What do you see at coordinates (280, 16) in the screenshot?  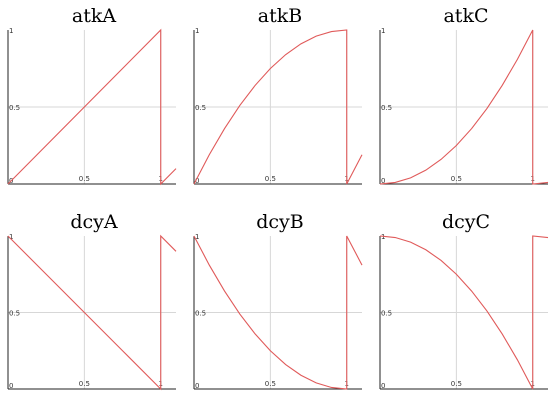 I see `chart-title: atkB` at bounding box center [280, 16].